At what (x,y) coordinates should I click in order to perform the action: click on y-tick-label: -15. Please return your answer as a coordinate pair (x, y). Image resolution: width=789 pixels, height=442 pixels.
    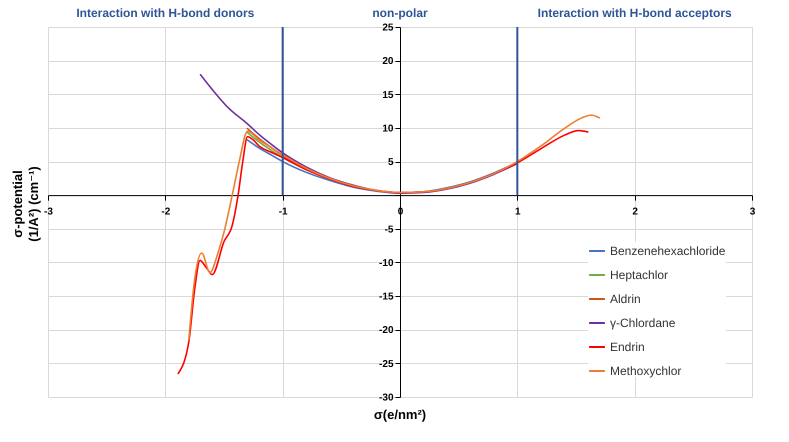
    Looking at the image, I should click on (386, 297).